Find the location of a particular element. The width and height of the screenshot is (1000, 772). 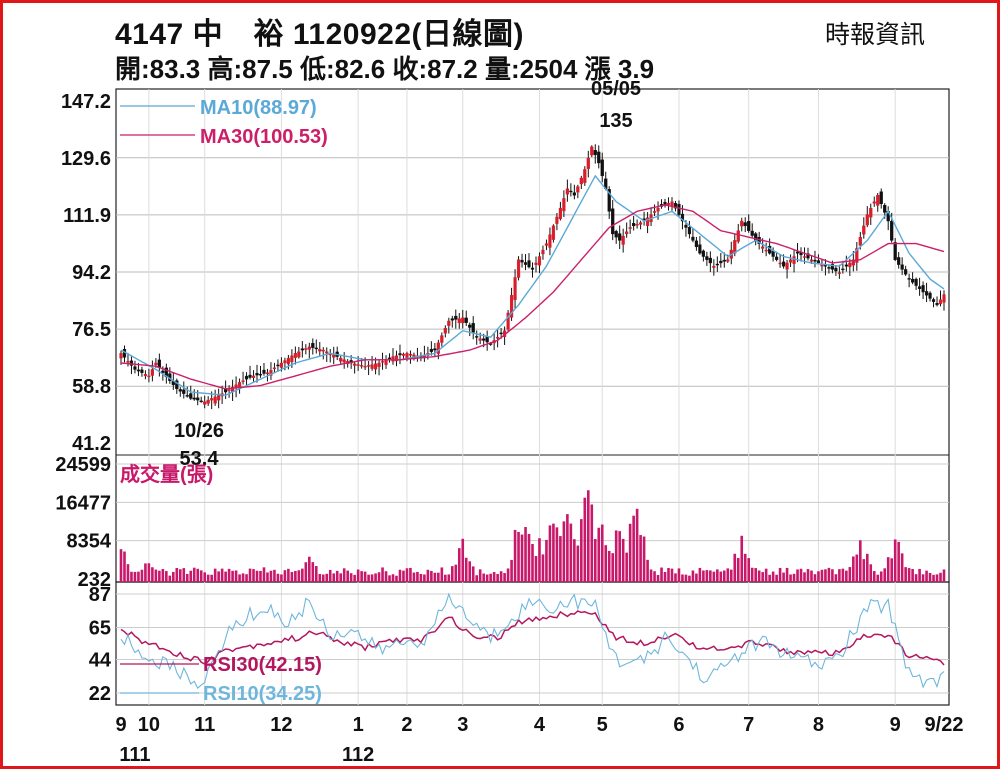

rsi-tick-label: 87 is located at coordinates (100, 595).